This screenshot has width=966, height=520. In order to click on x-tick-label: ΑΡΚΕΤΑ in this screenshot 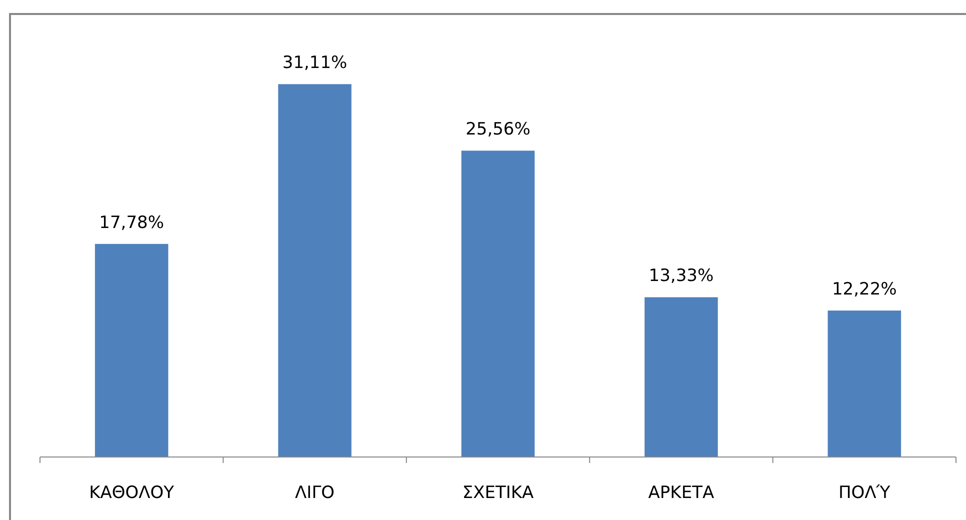, I will do `click(681, 493)`.